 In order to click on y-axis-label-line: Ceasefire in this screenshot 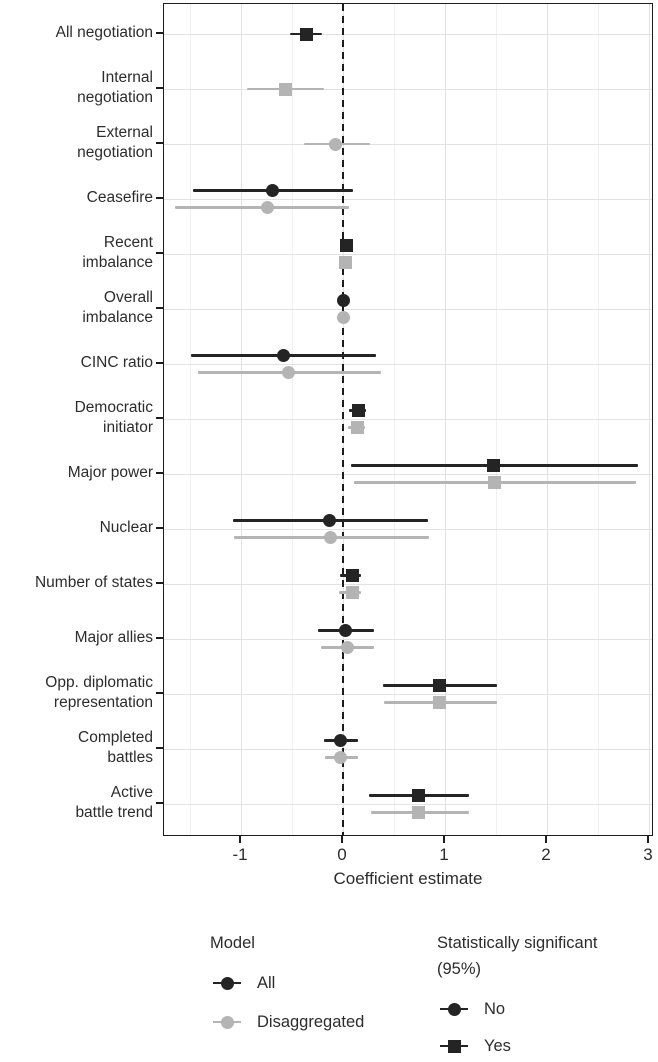, I will do `click(119, 197)`.